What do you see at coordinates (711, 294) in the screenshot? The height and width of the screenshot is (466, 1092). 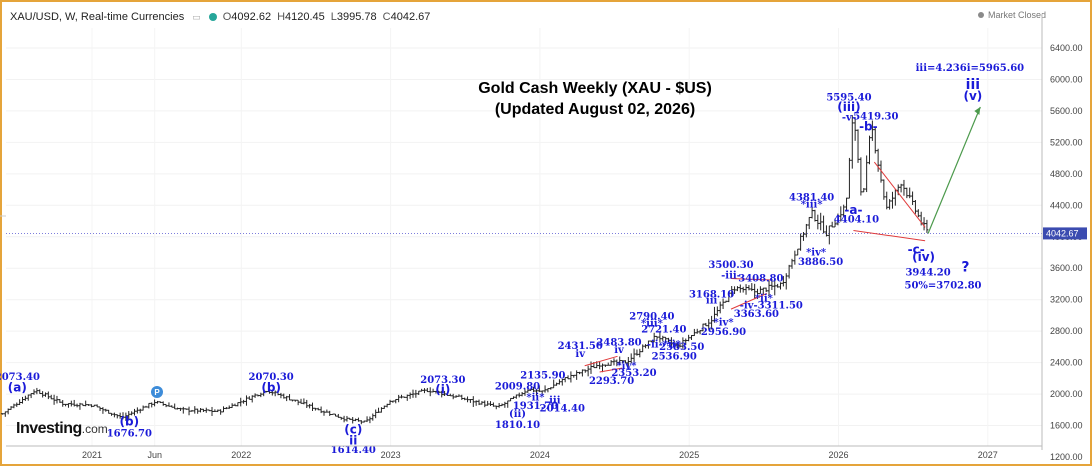 I see `wave-label: 3168.10` at bounding box center [711, 294].